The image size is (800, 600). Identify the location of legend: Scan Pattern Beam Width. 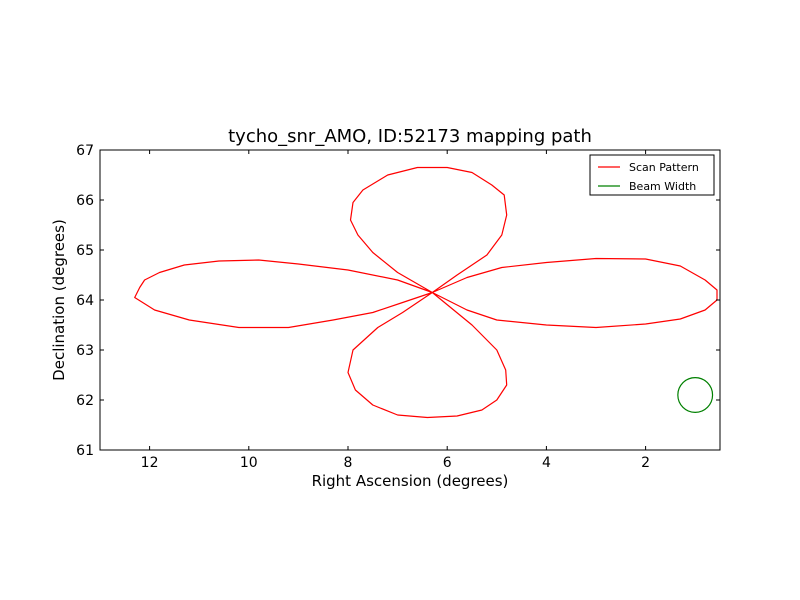
(652, 175).